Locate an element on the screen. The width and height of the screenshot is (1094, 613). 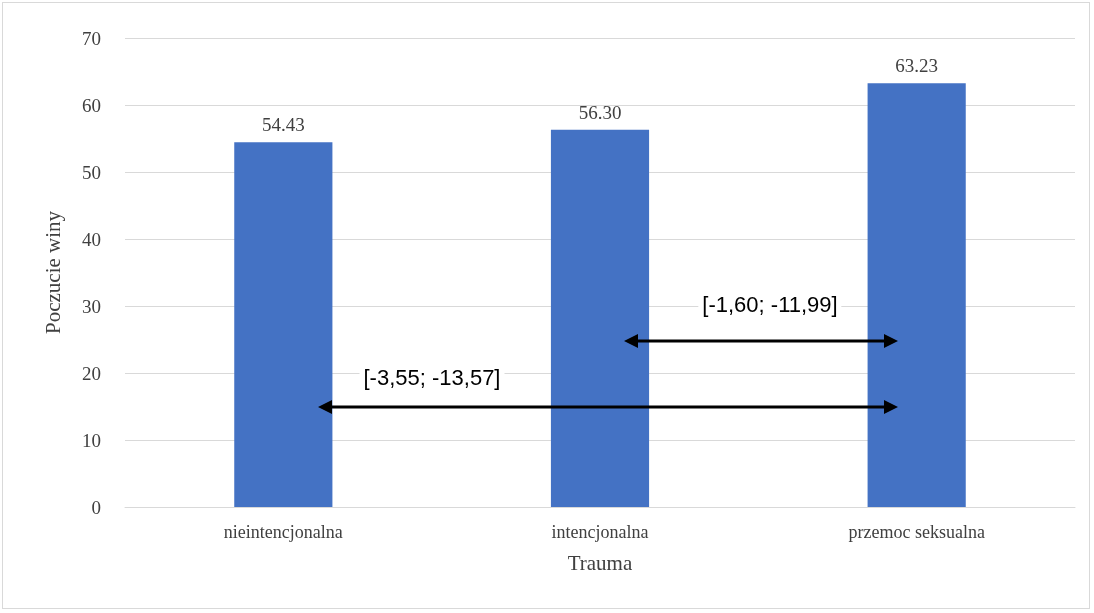
y-tick-label: 10 is located at coordinates (91, 440).